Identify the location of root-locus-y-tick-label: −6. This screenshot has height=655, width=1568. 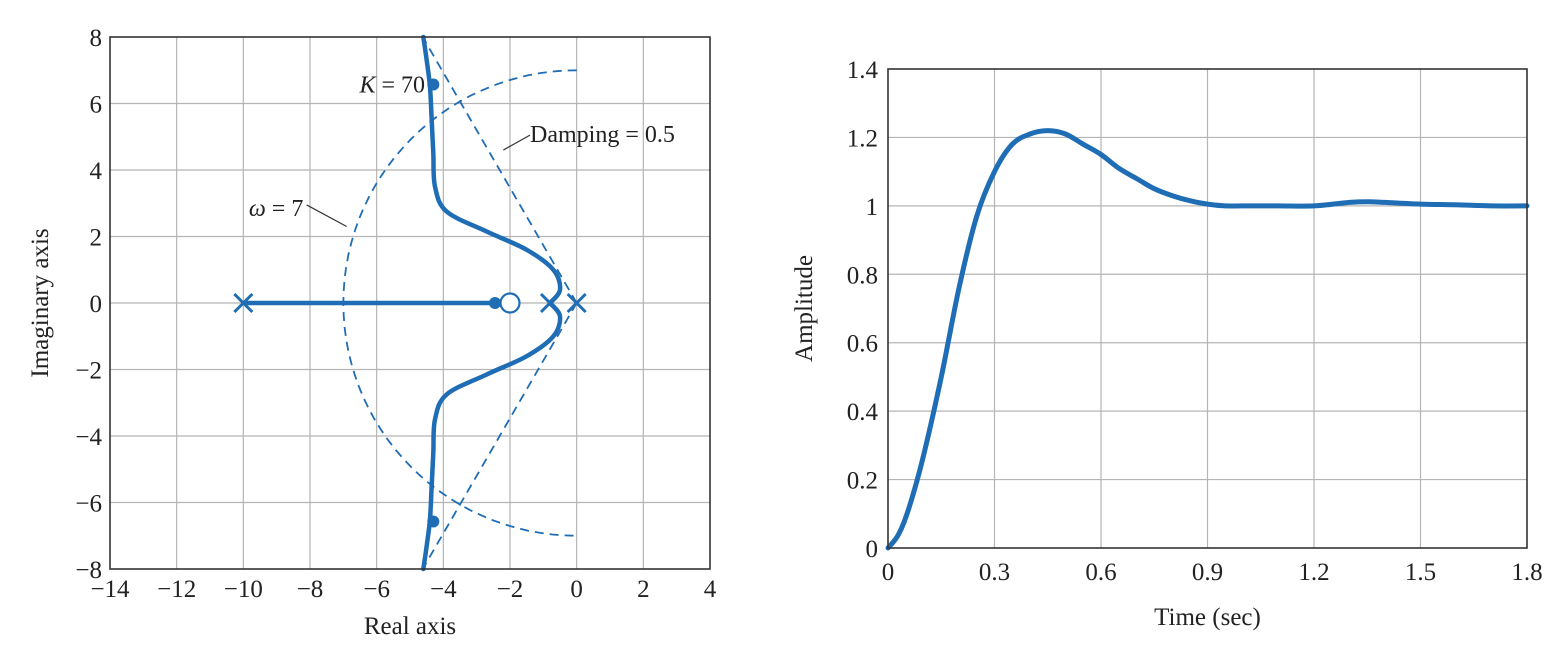
(88, 504).